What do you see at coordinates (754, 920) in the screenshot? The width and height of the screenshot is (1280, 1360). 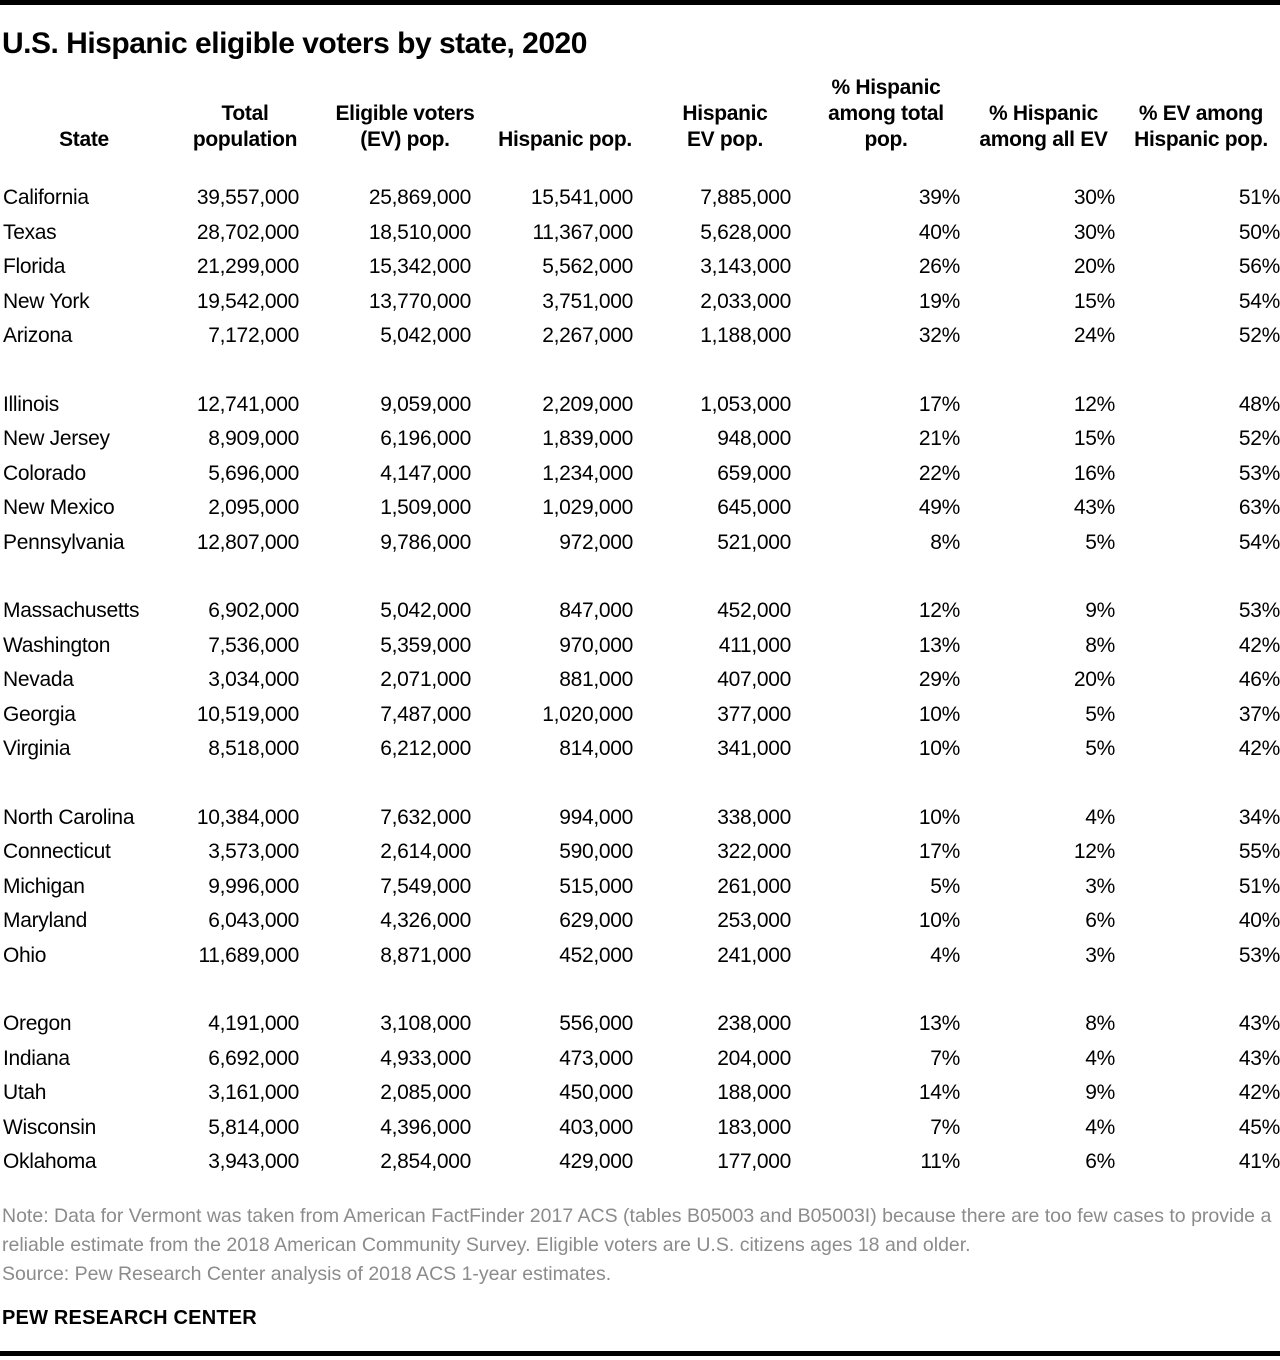 I see `cell-value: 253,000` at bounding box center [754, 920].